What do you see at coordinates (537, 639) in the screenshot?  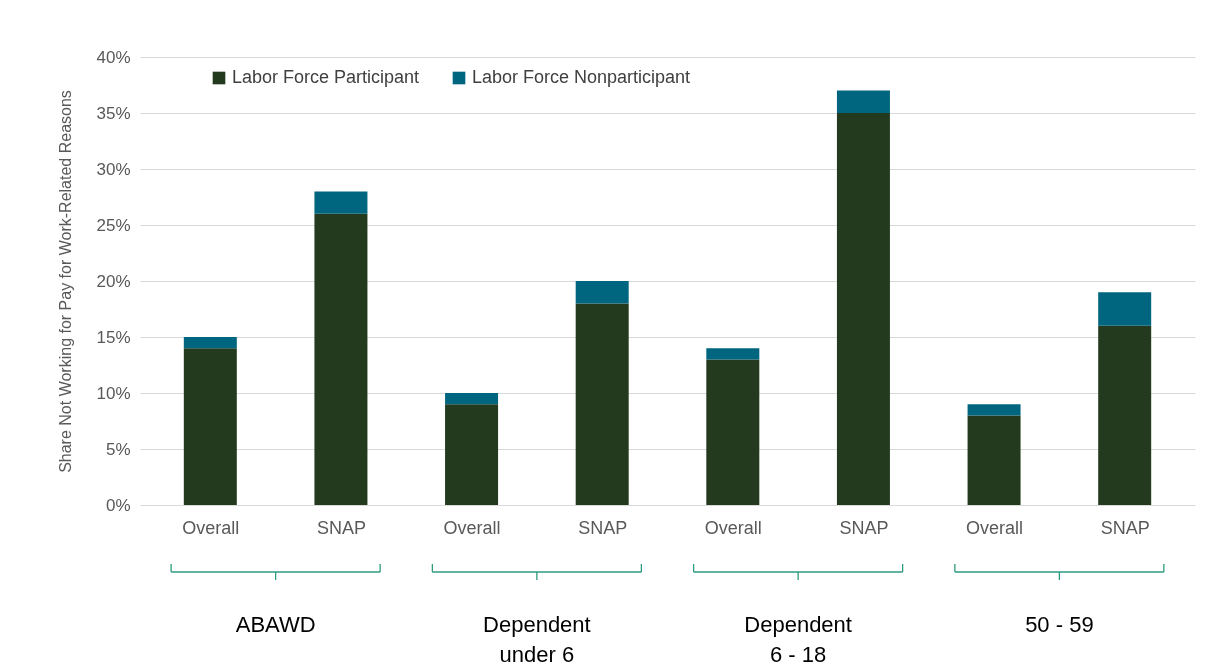 I see `text: Dependent under 6` at bounding box center [537, 639].